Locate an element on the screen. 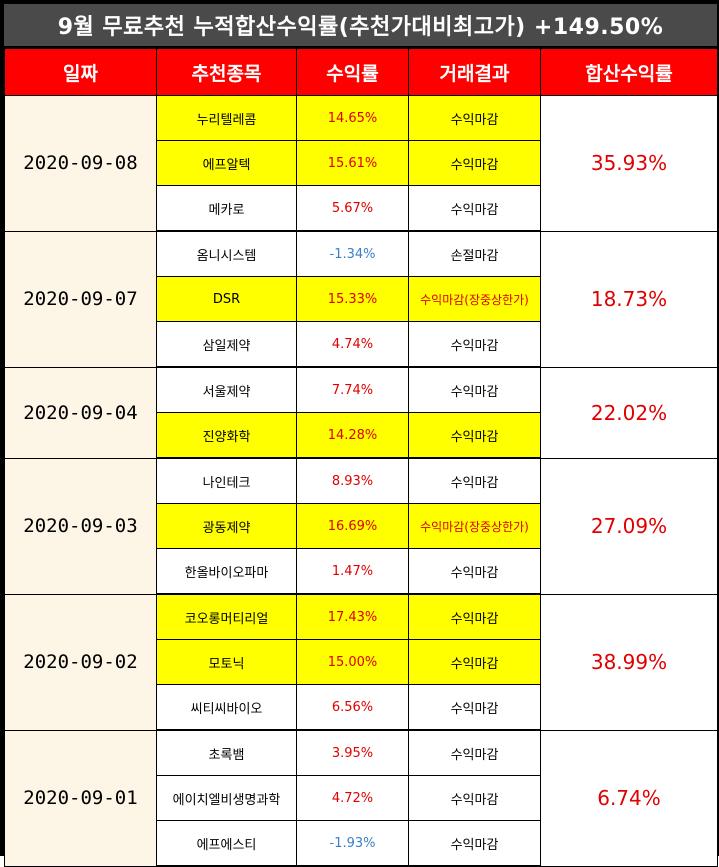 The width and height of the screenshot is (719, 867). total-return-cell: 35.93% is located at coordinates (629, 163).